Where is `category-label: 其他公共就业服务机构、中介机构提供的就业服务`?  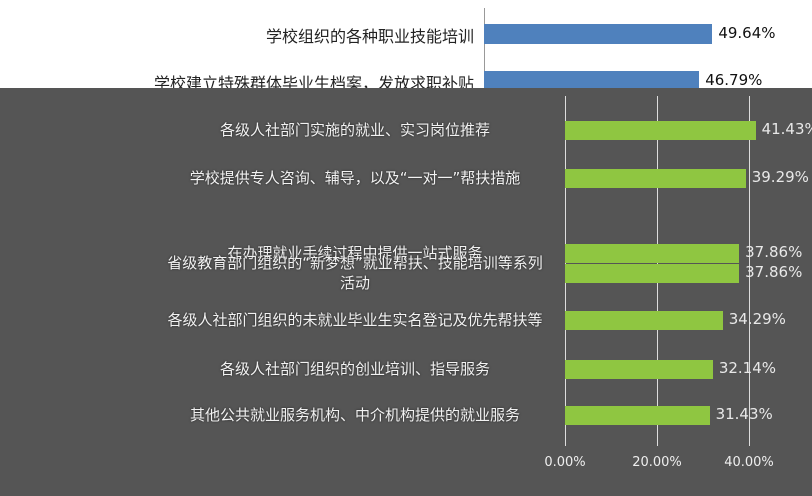 category-label: 其他公共就业服务机构、中介机构提供的就业服务 is located at coordinates (354, 415).